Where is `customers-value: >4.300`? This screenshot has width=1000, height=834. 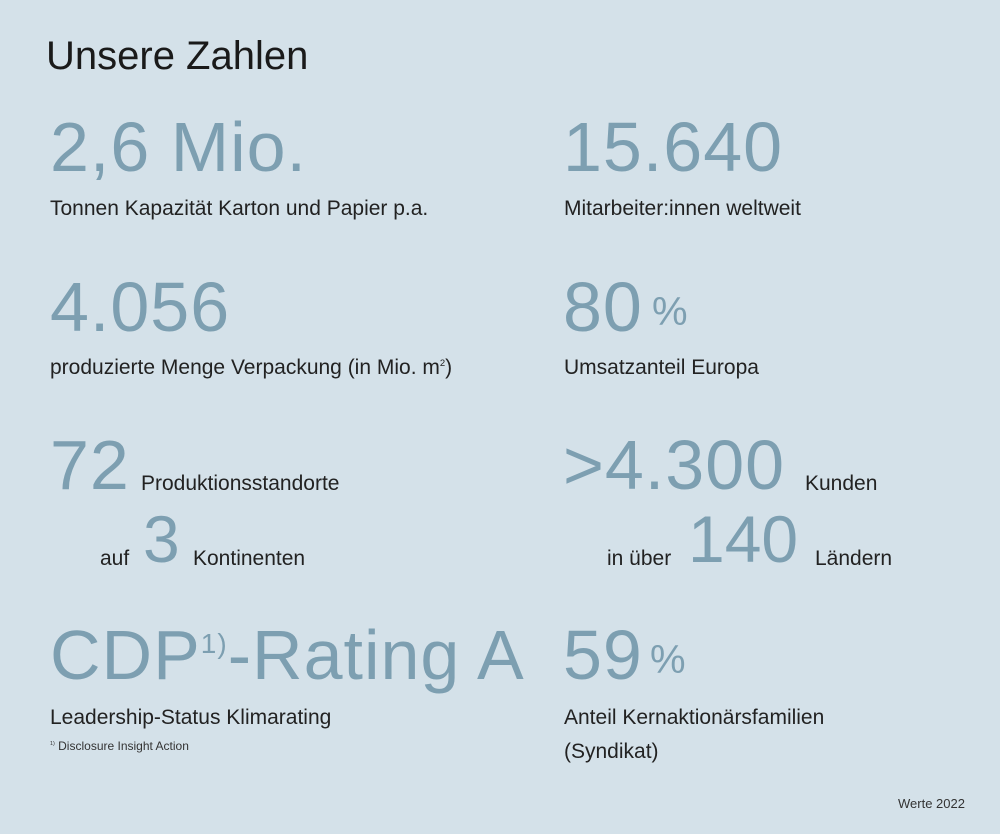
customers-value: >4.300 is located at coordinates (674, 465).